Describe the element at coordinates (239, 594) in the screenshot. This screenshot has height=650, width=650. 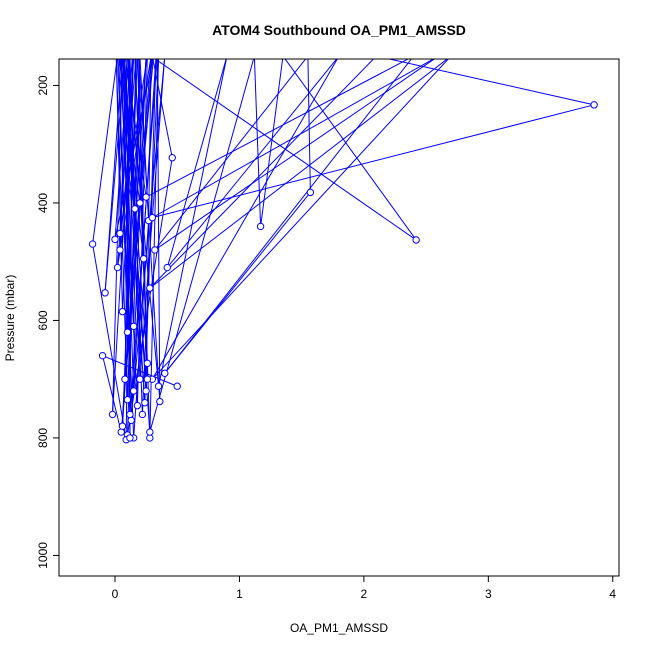
I see `x-tick-label: 1` at that location.